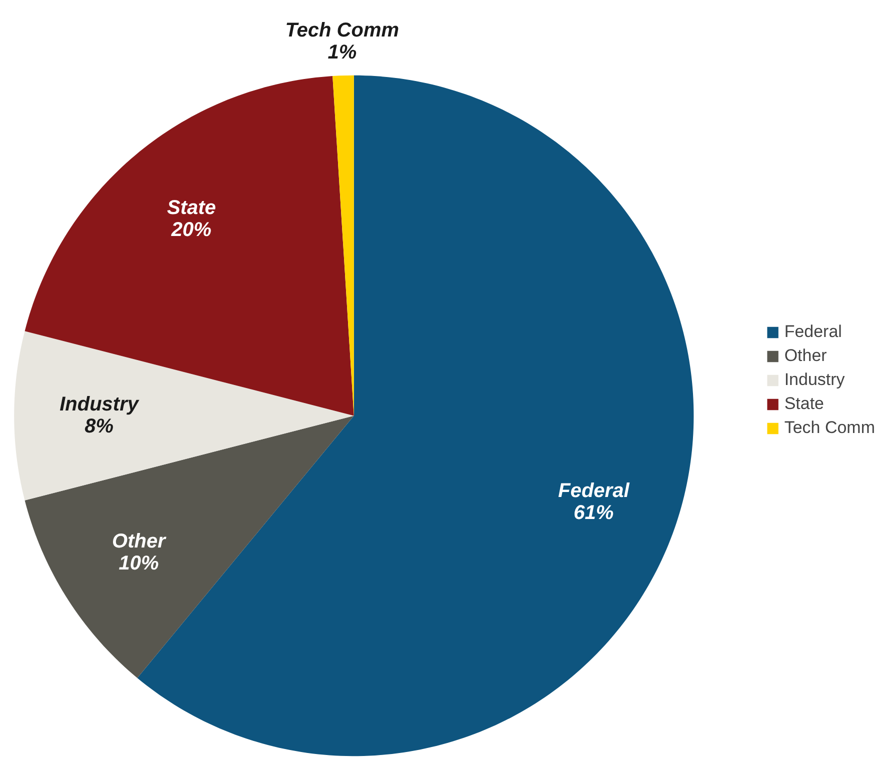  I want to click on legend-label: Other, so click(805, 356).